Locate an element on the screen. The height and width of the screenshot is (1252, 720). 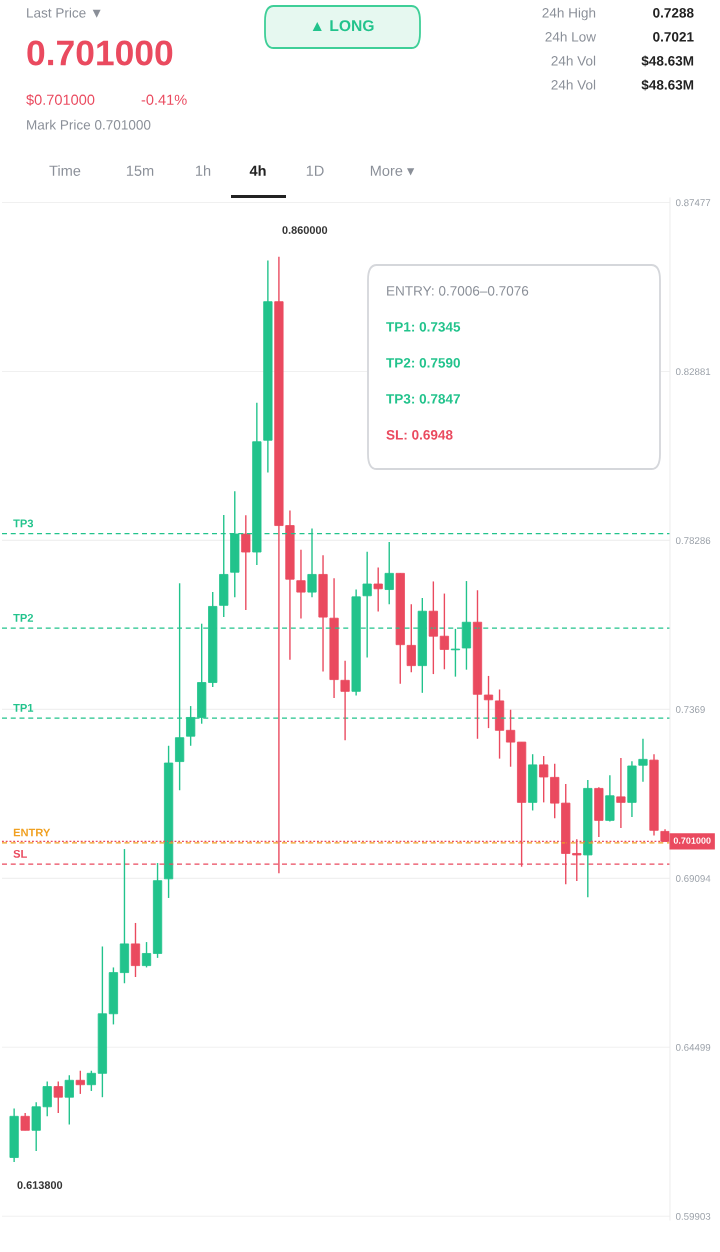
text: 15m is located at coordinates (140, 170).